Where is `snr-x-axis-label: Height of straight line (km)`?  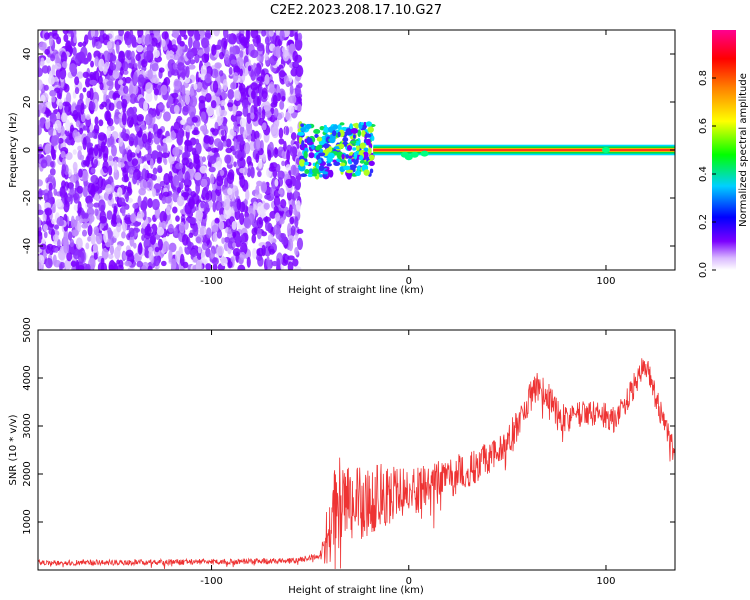 snr-x-axis-label: Height of straight line (km) is located at coordinates (356, 590).